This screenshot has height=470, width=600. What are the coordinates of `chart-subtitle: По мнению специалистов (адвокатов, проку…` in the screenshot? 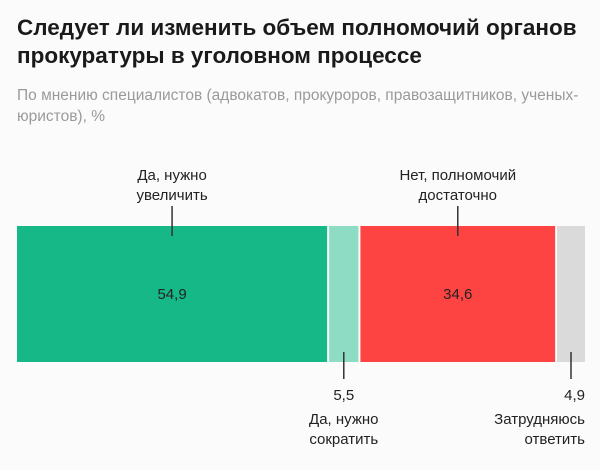 It's located at (298, 106).